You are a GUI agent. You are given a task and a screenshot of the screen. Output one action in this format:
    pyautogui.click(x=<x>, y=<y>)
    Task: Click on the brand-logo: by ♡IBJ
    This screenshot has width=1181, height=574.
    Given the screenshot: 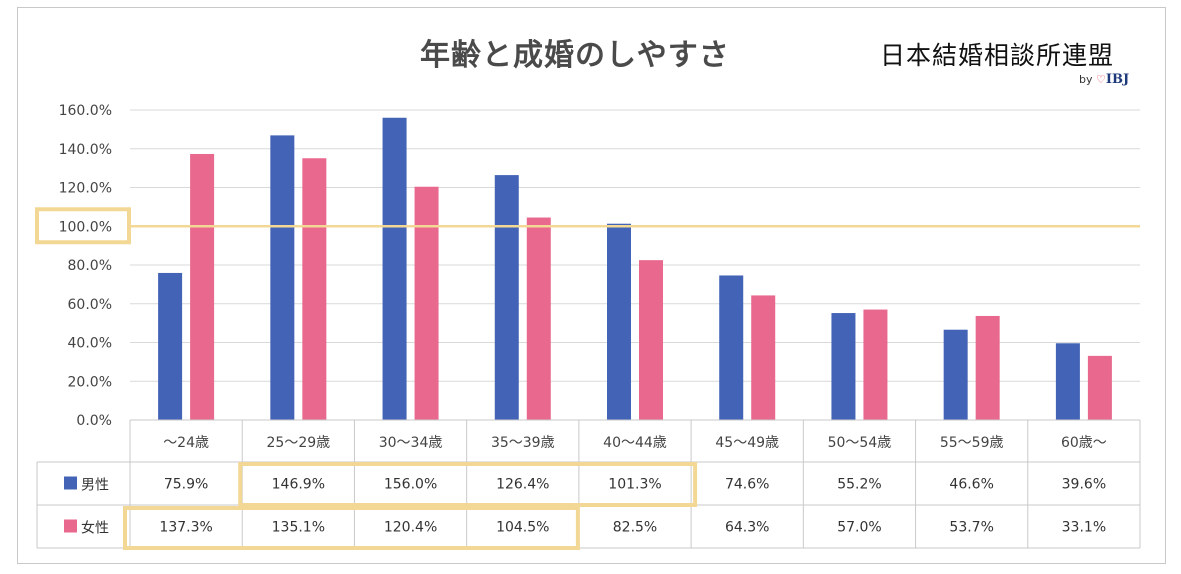 What is the action you would take?
    pyautogui.click(x=1104, y=79)
    